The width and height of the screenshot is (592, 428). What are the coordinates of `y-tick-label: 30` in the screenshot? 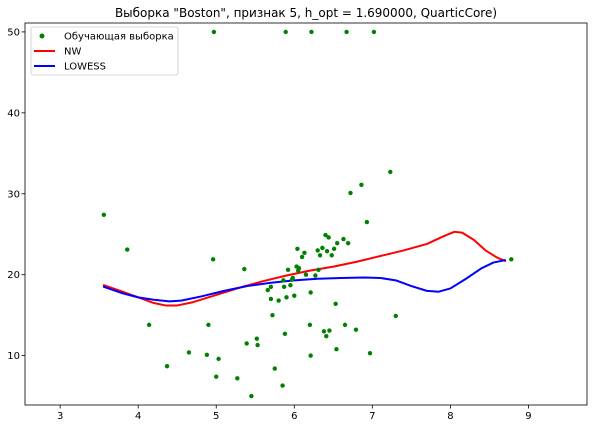 It's located at (13, 194).